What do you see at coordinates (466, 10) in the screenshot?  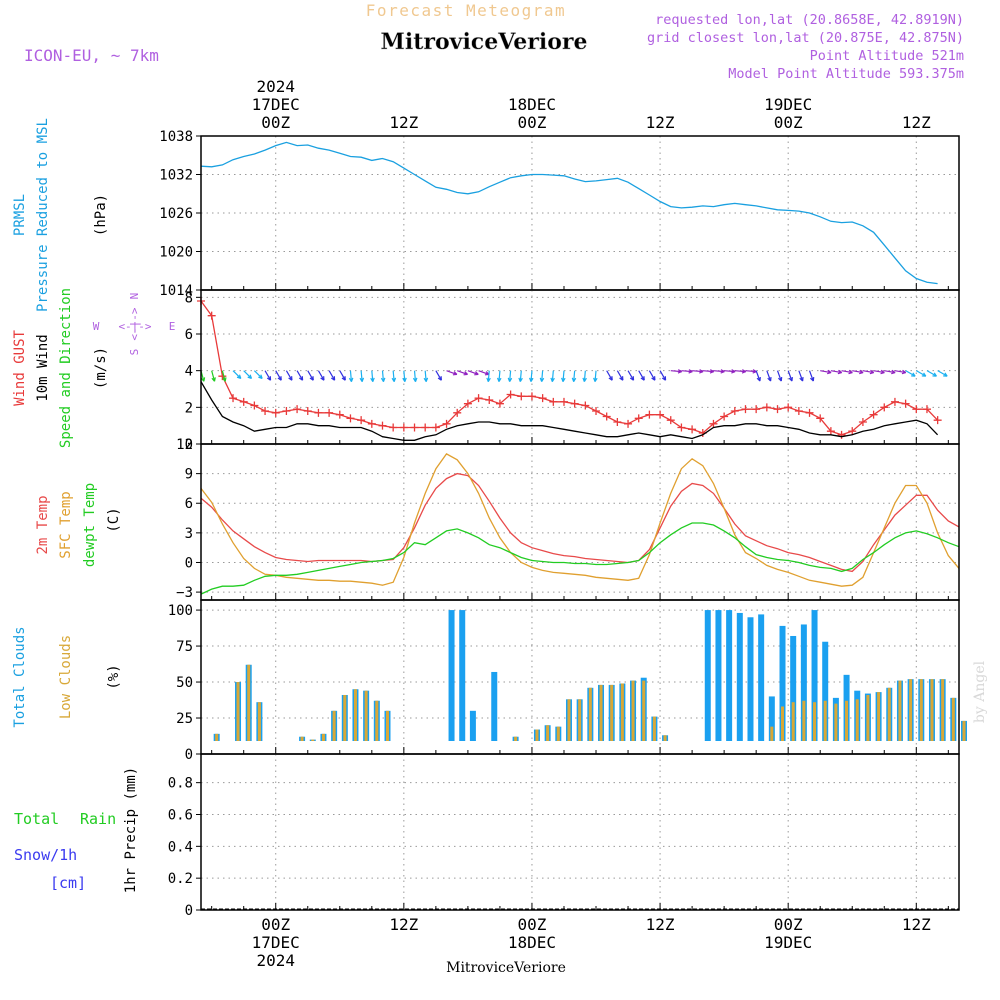 I see `forecast-meteogram-label: Forecast Meteogram` at bounding box center [466, 10].